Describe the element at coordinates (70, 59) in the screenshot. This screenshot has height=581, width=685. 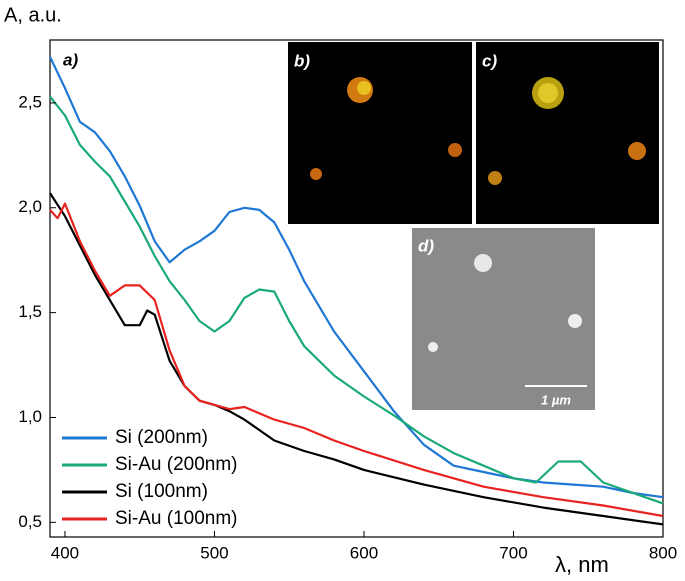
I see `annotation: a)` at that location.